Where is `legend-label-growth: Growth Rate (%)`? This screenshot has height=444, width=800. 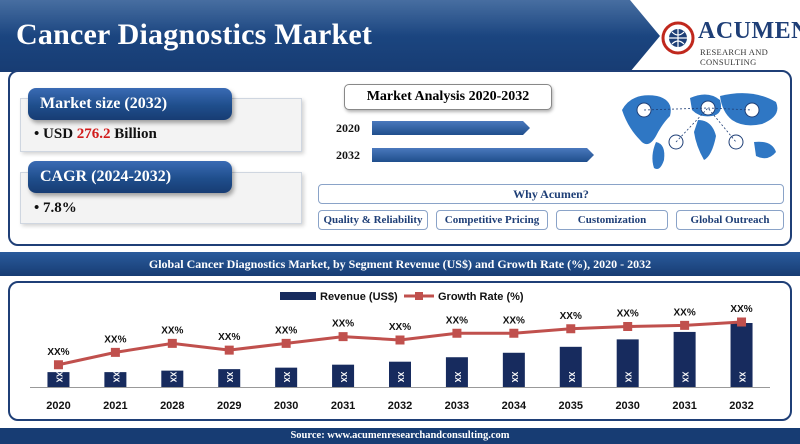 legend-label-growth: Growth Rate (%) is located at coordinates (481, 297).